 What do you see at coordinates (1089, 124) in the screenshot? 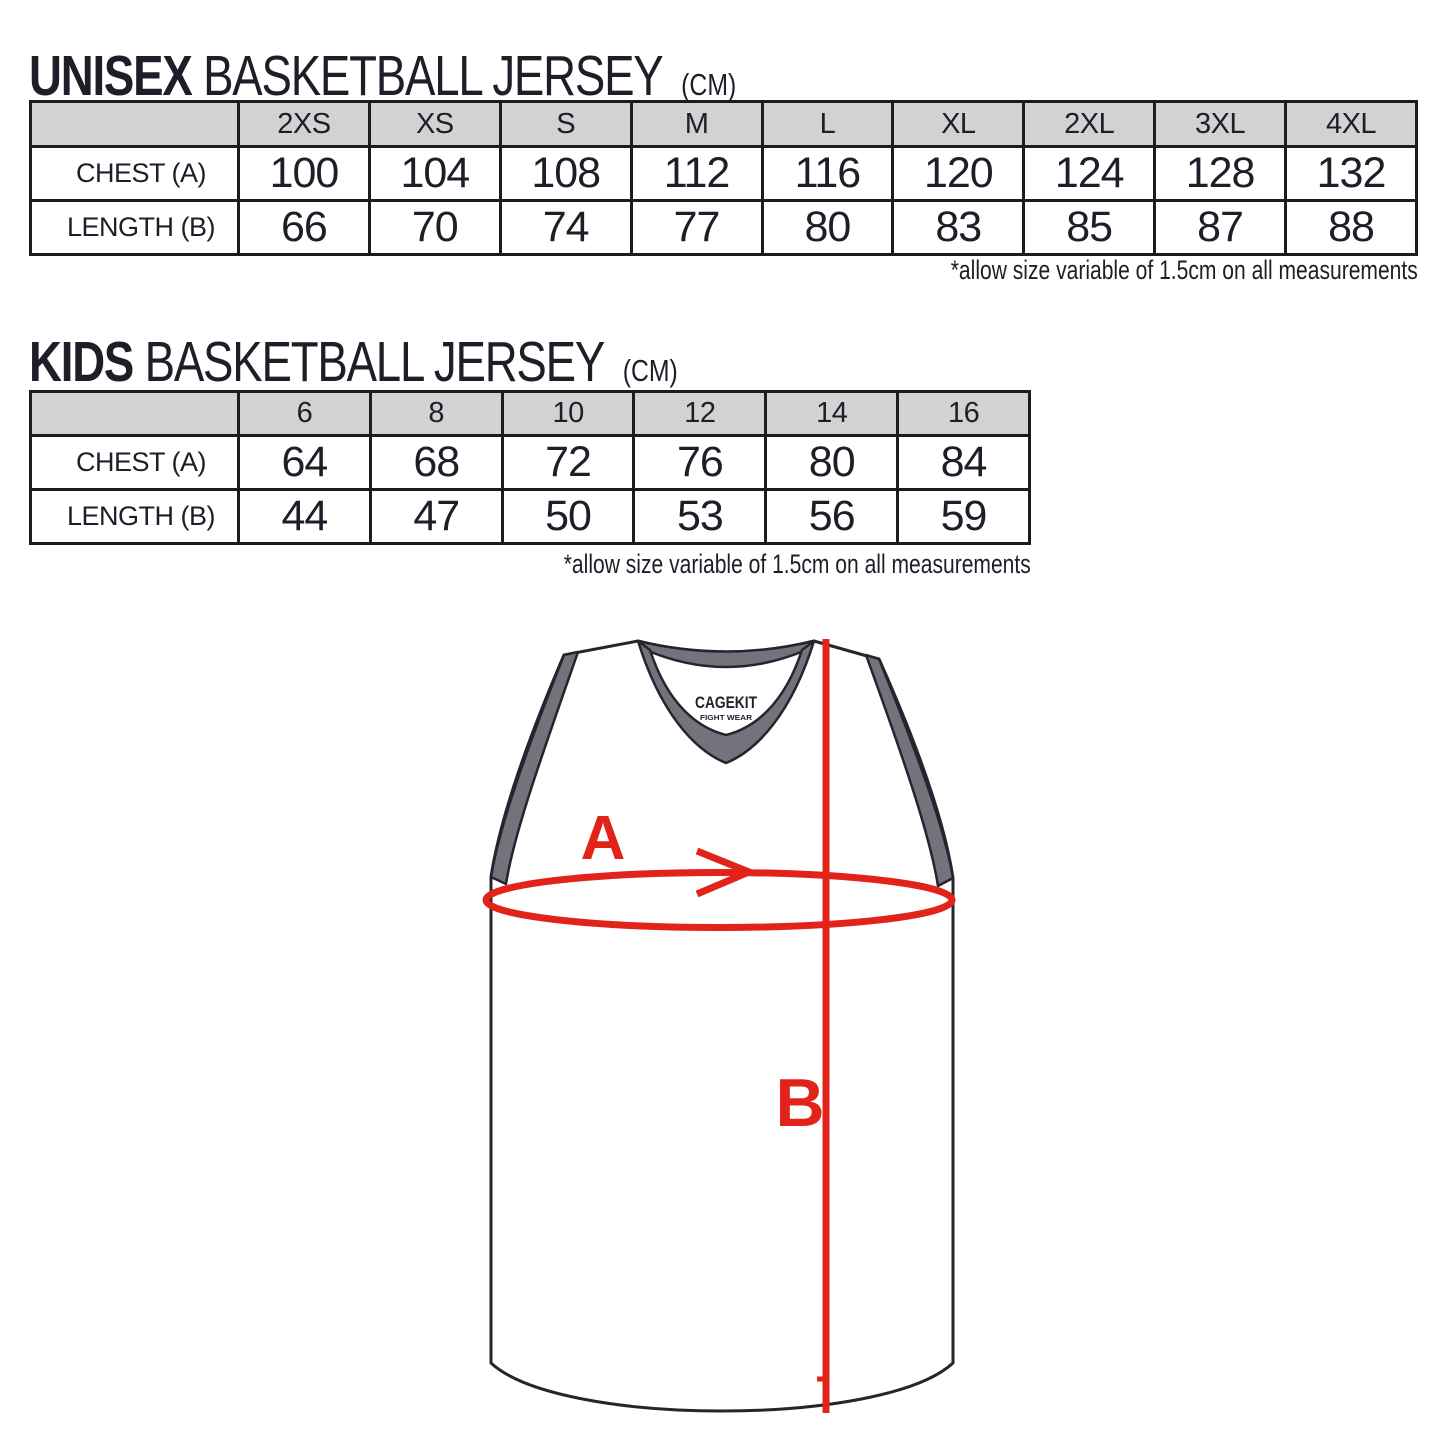
I see `size-header-cell: 2XL` at bounding box center [1089, 124].